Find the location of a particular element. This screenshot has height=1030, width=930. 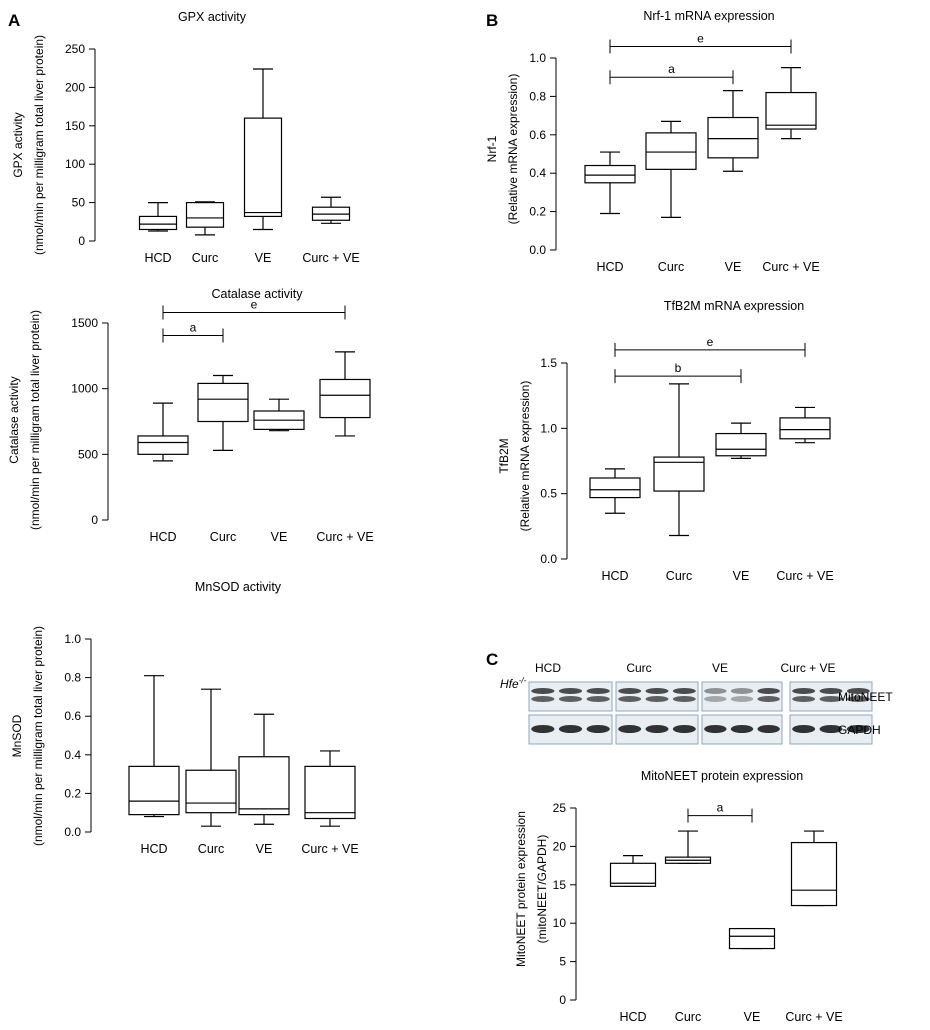

gapdh-band-label: GAPDH is located at coordinates (859, 730).